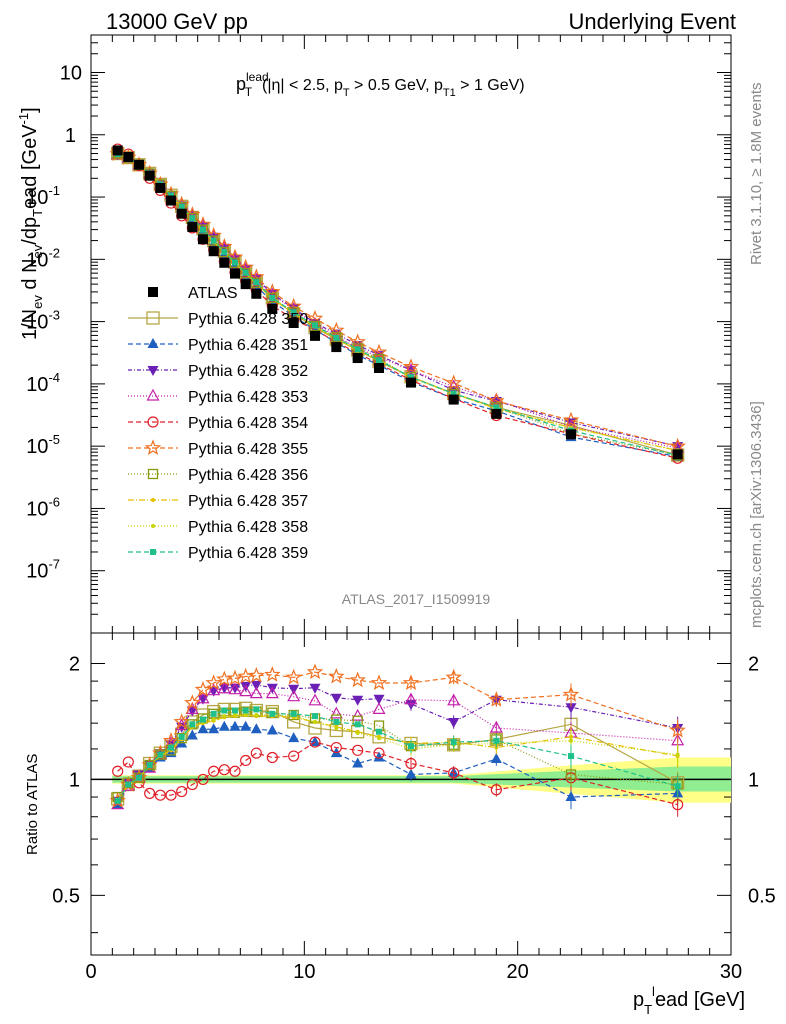  What do you see at coordinates (71, 73) in the screenshot?
I see `y-tick-label-main: 10` at bounding box center [71, 73].